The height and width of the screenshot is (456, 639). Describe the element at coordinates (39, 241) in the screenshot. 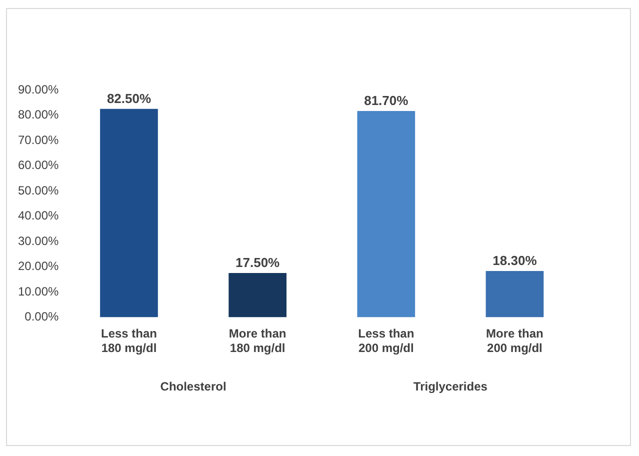

I see `y-tick-label: 30.00%` at that location.